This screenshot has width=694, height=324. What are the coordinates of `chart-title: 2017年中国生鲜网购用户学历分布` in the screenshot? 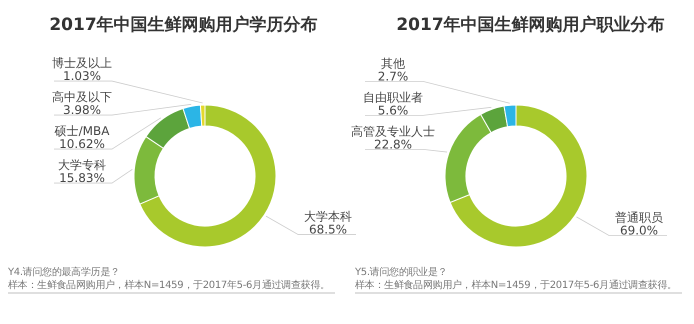 It's located at (183, 25).